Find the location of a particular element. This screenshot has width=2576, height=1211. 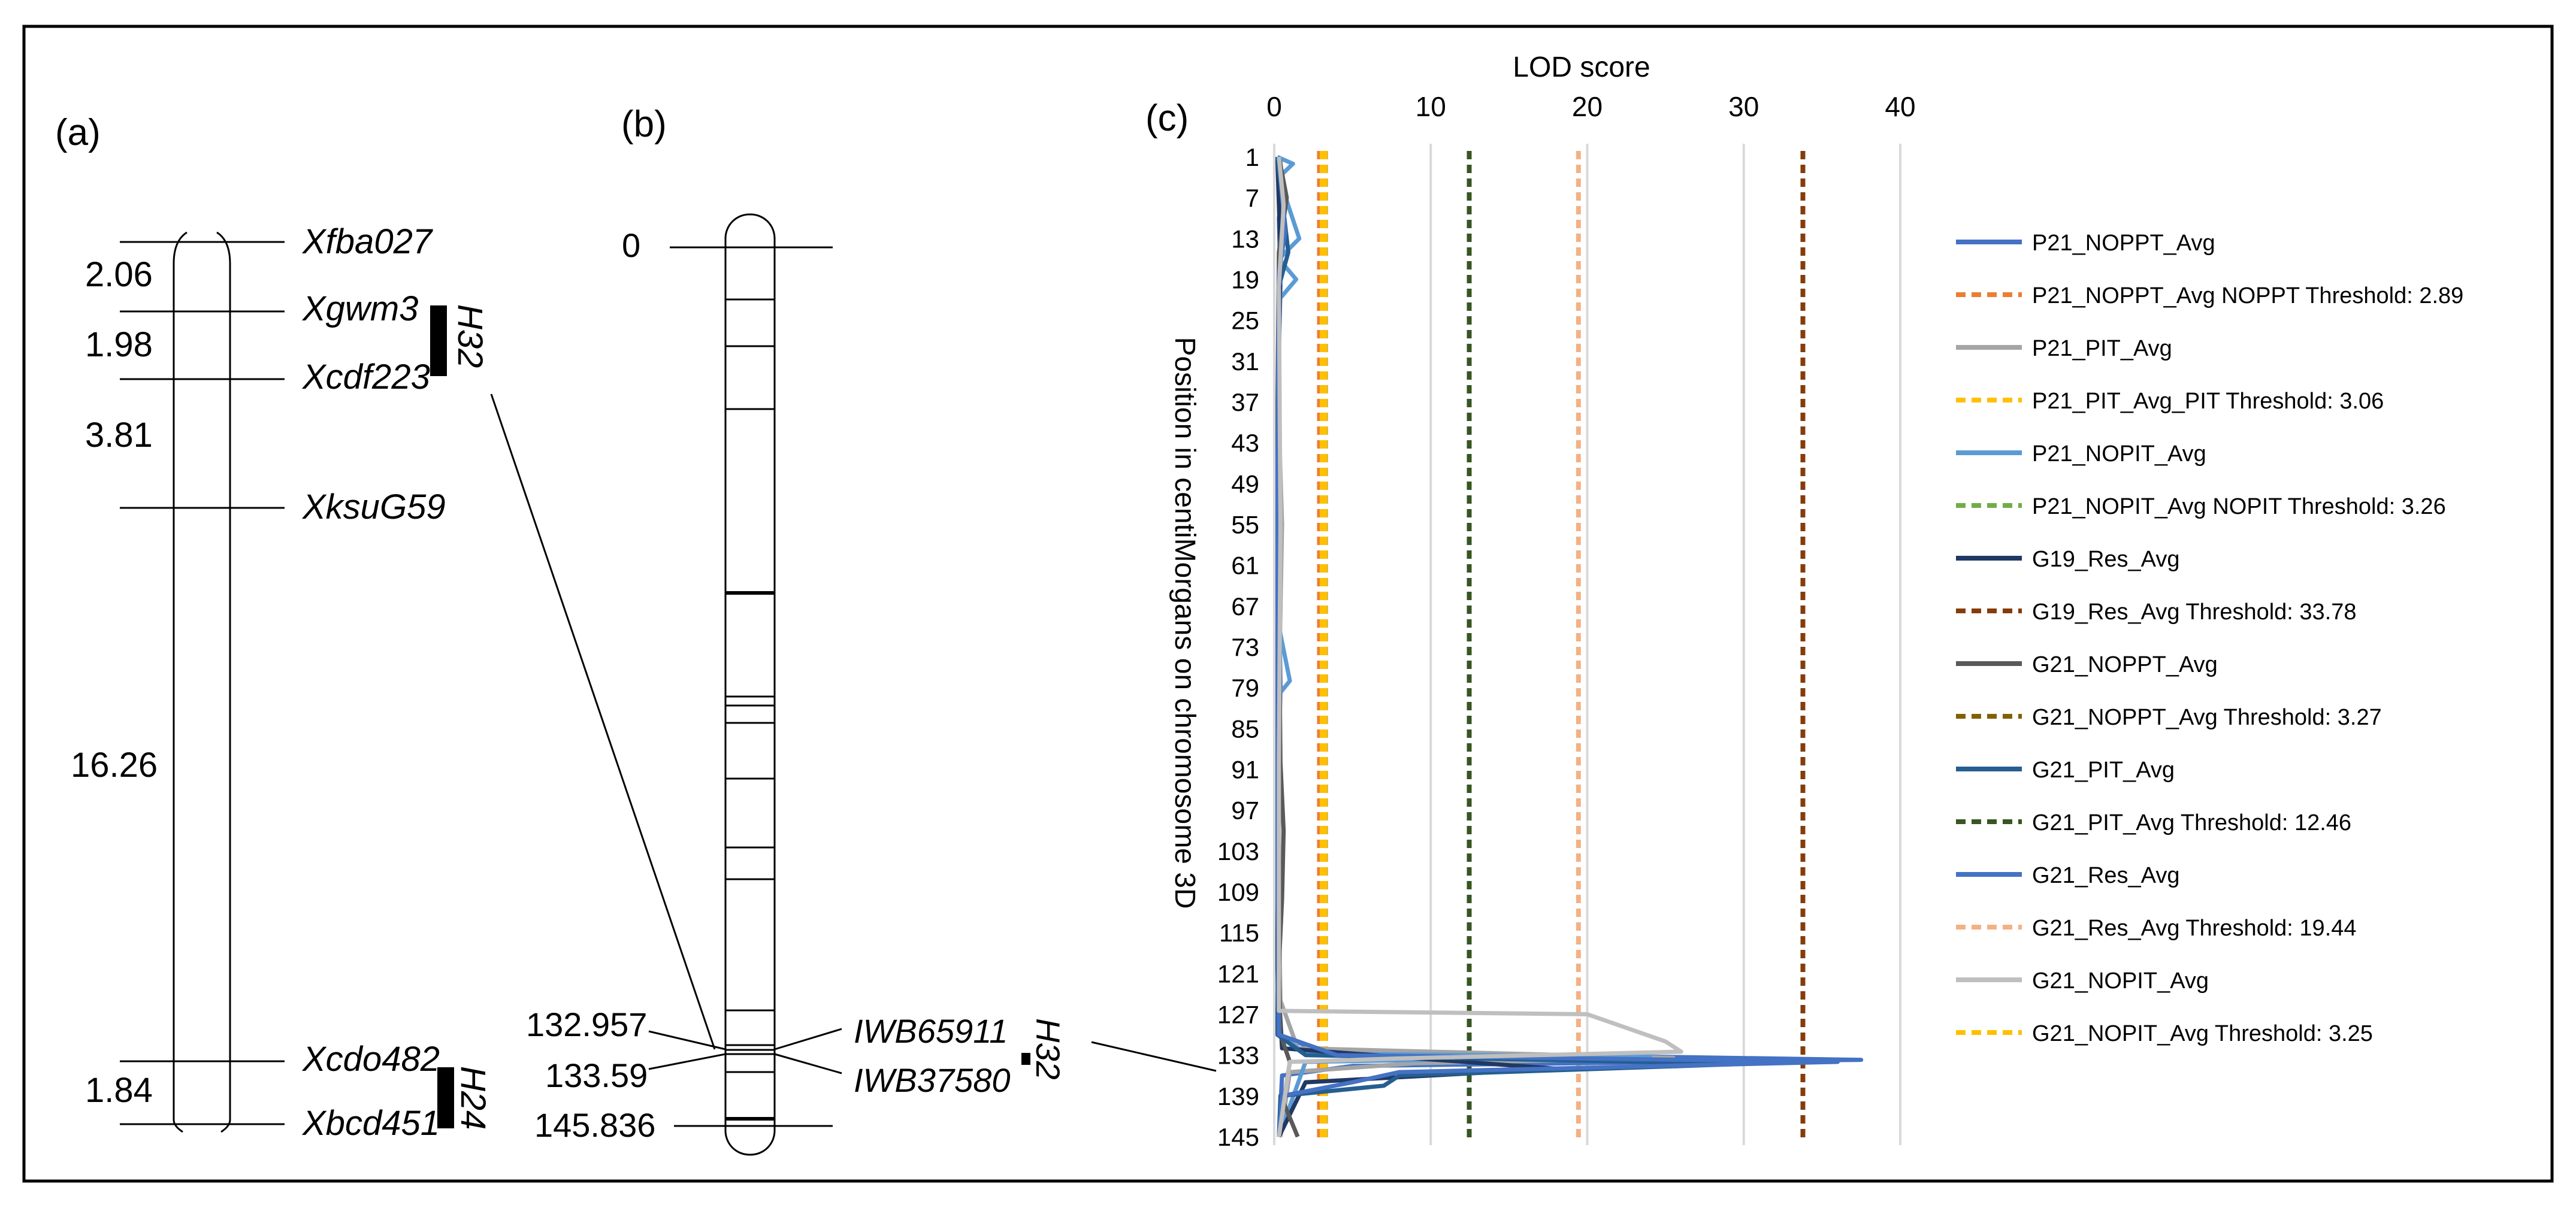

bar-h32-b-label: H32 is located at coordinates (1048, 1049).